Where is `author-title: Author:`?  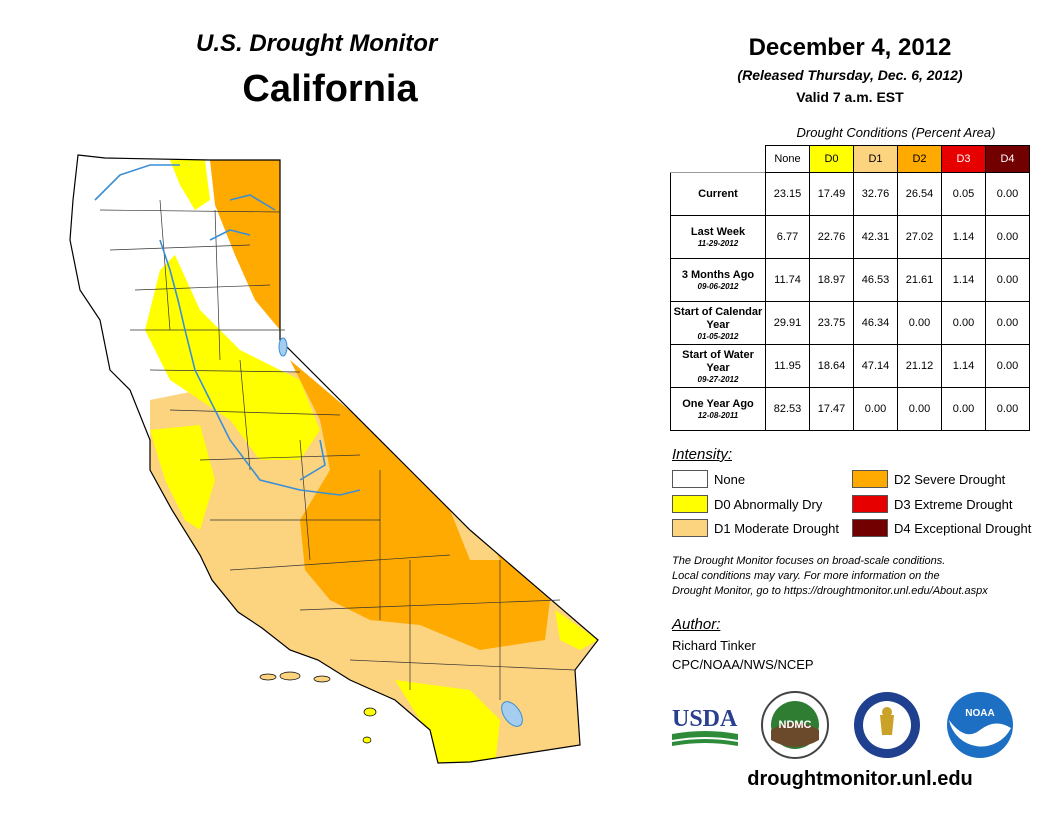 author-title: Author: is located at coordinates (696, 624).